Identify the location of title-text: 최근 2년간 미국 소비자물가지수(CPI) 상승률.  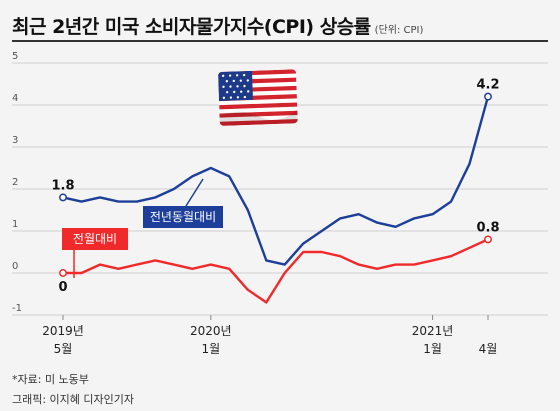
(191, 27).